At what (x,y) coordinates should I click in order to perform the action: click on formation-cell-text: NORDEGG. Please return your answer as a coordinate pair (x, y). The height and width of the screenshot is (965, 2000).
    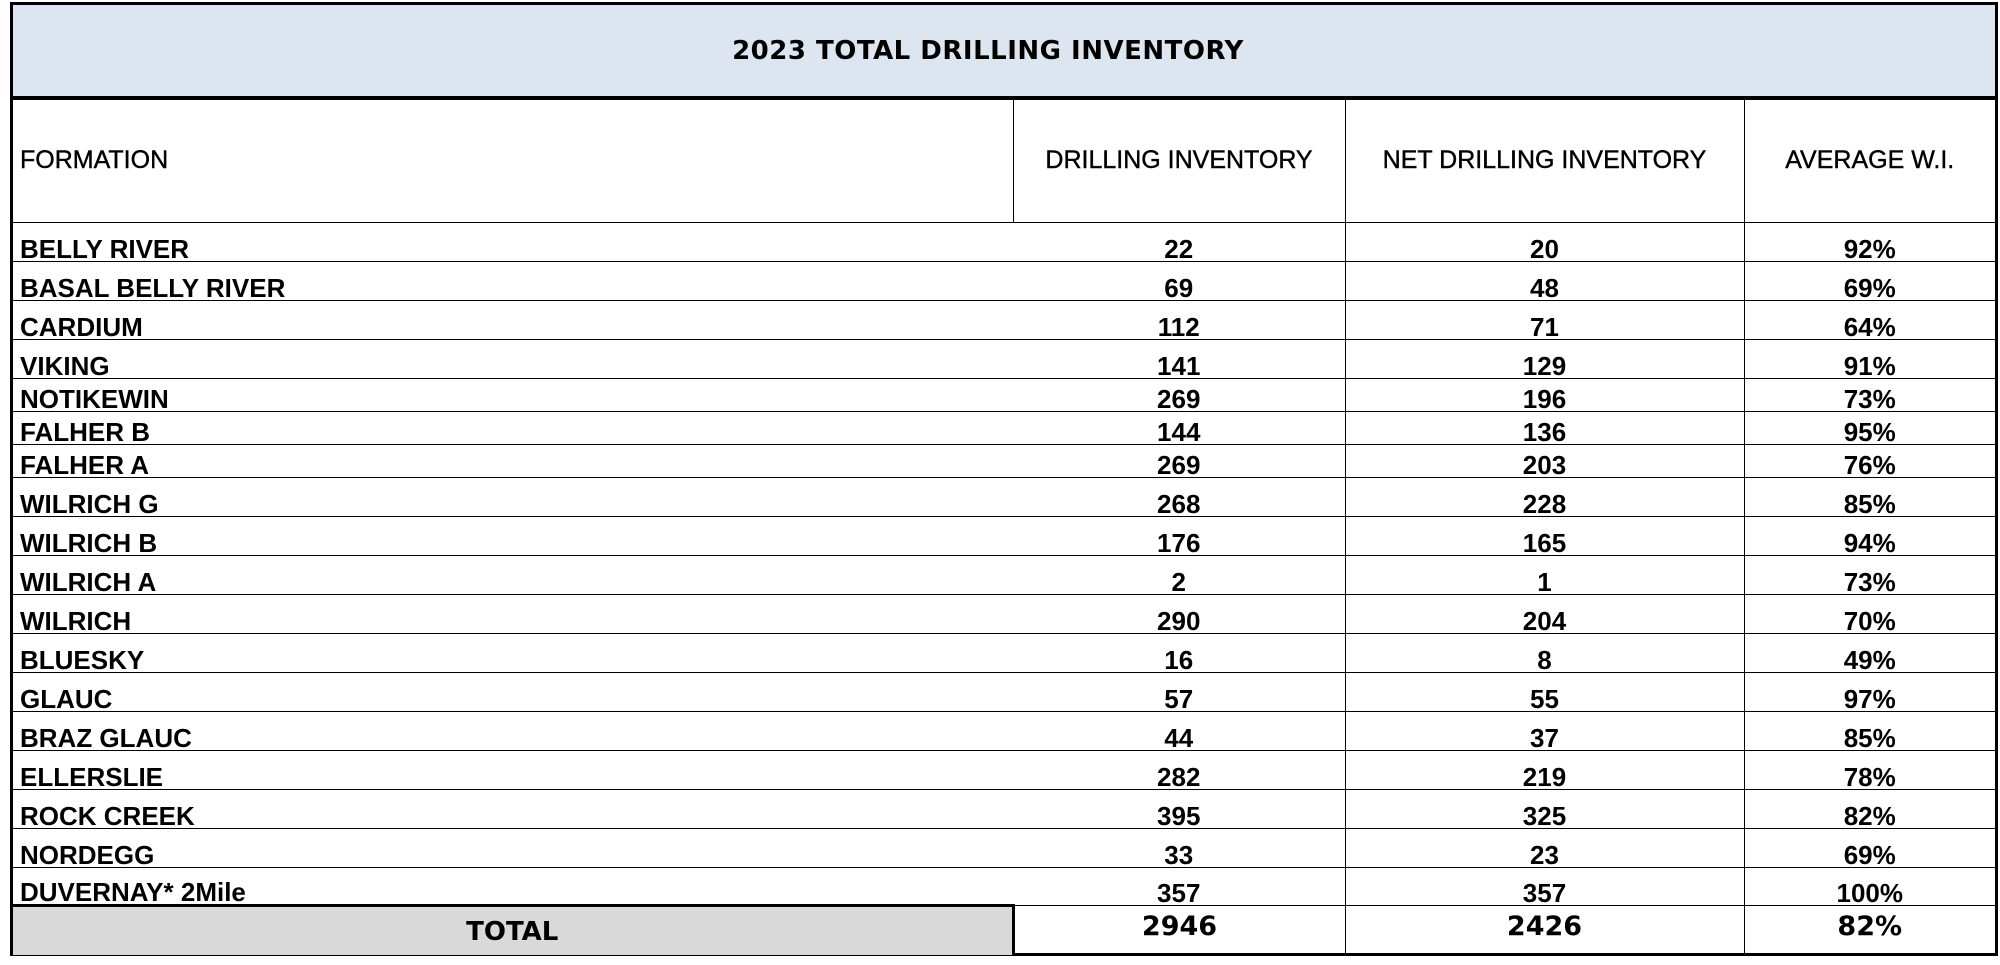
    Looking at the image, I should click on (87, 854).